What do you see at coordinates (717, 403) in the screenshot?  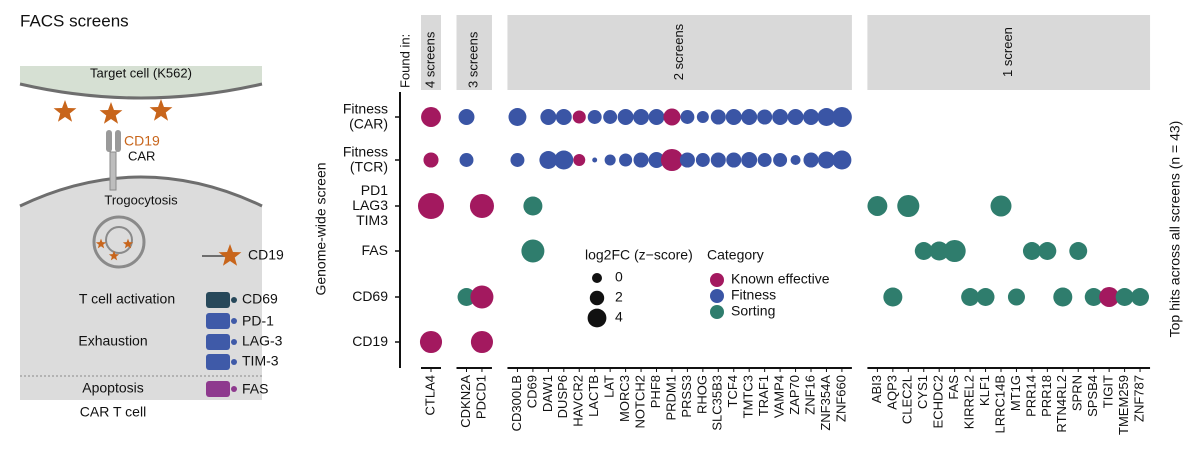 I see `x-tick-label: SLC35B3` at bounding box center [717, 403].